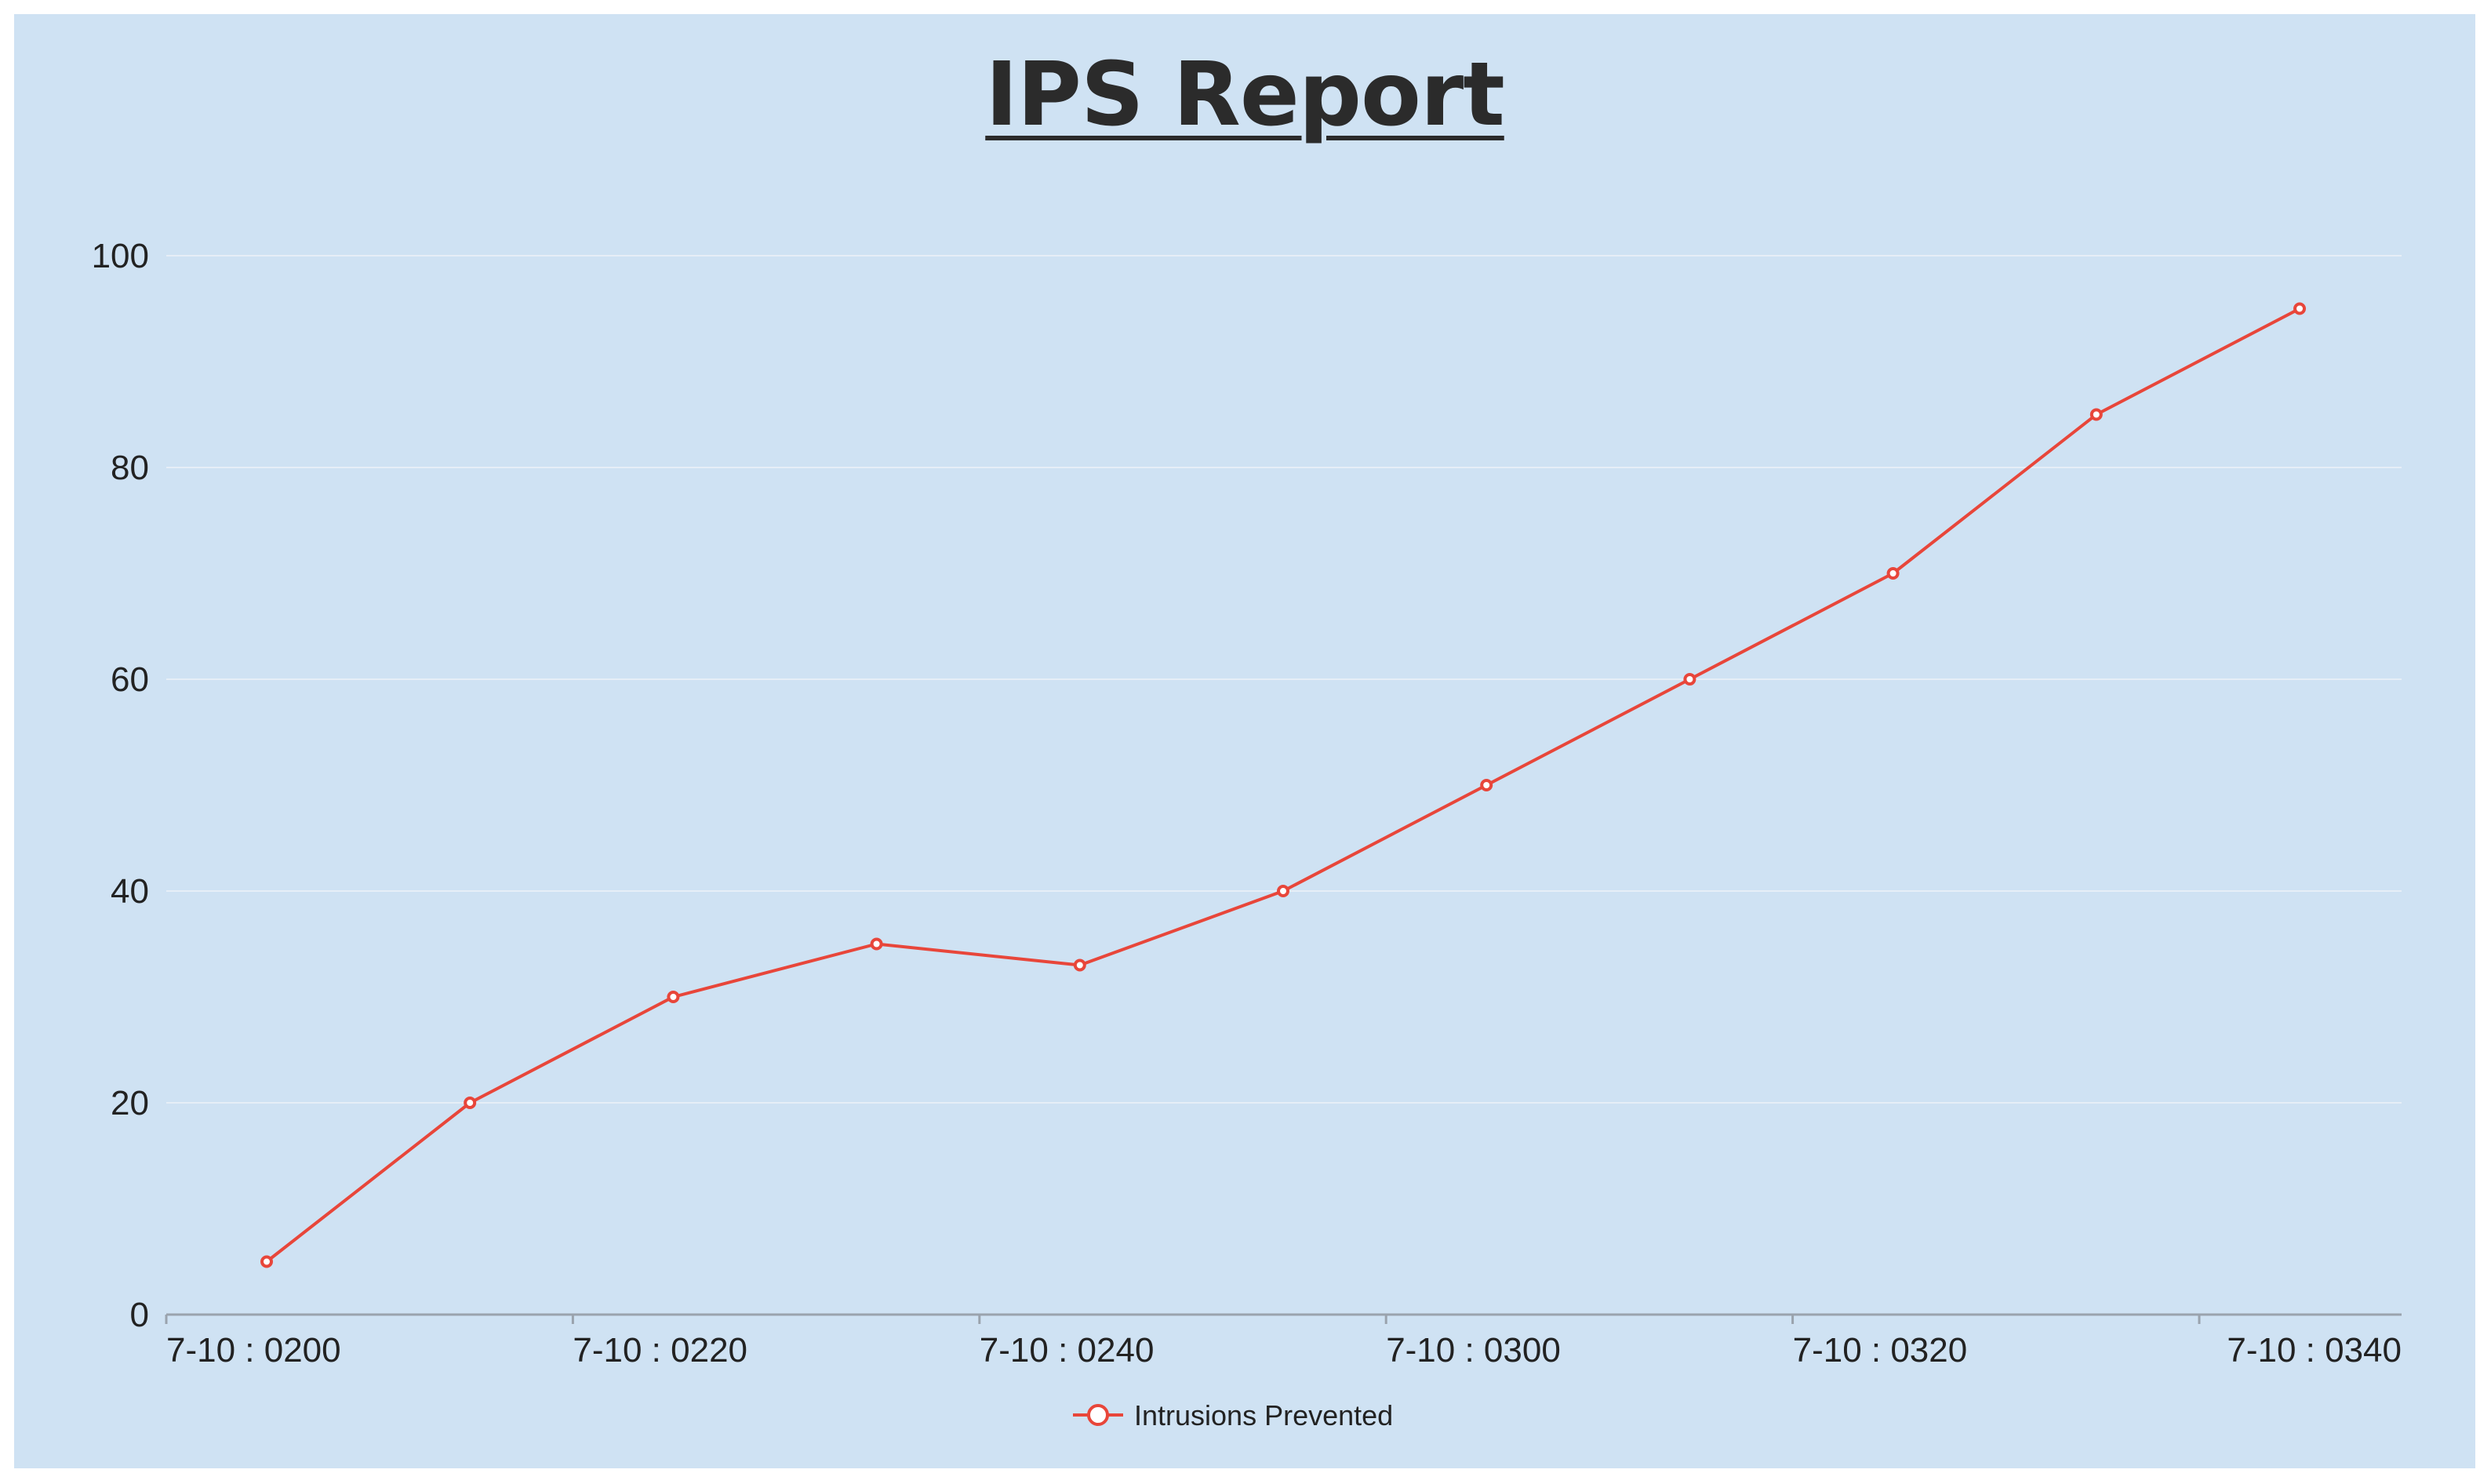  What do you see at coordinates (1881, 1350) in the screenshot?
I see `x-tick-label: 7-10 : 0320` at bounding box center [1881, 1350].